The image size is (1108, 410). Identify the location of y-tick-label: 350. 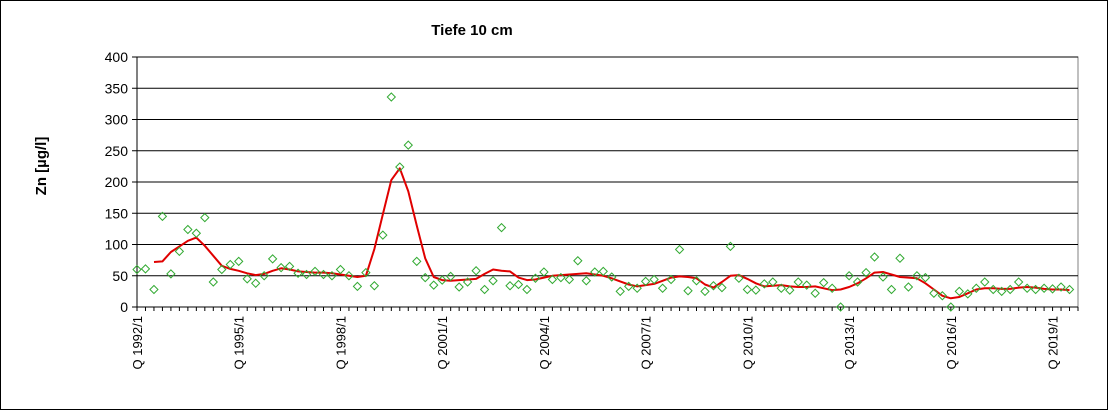
(117, 88).